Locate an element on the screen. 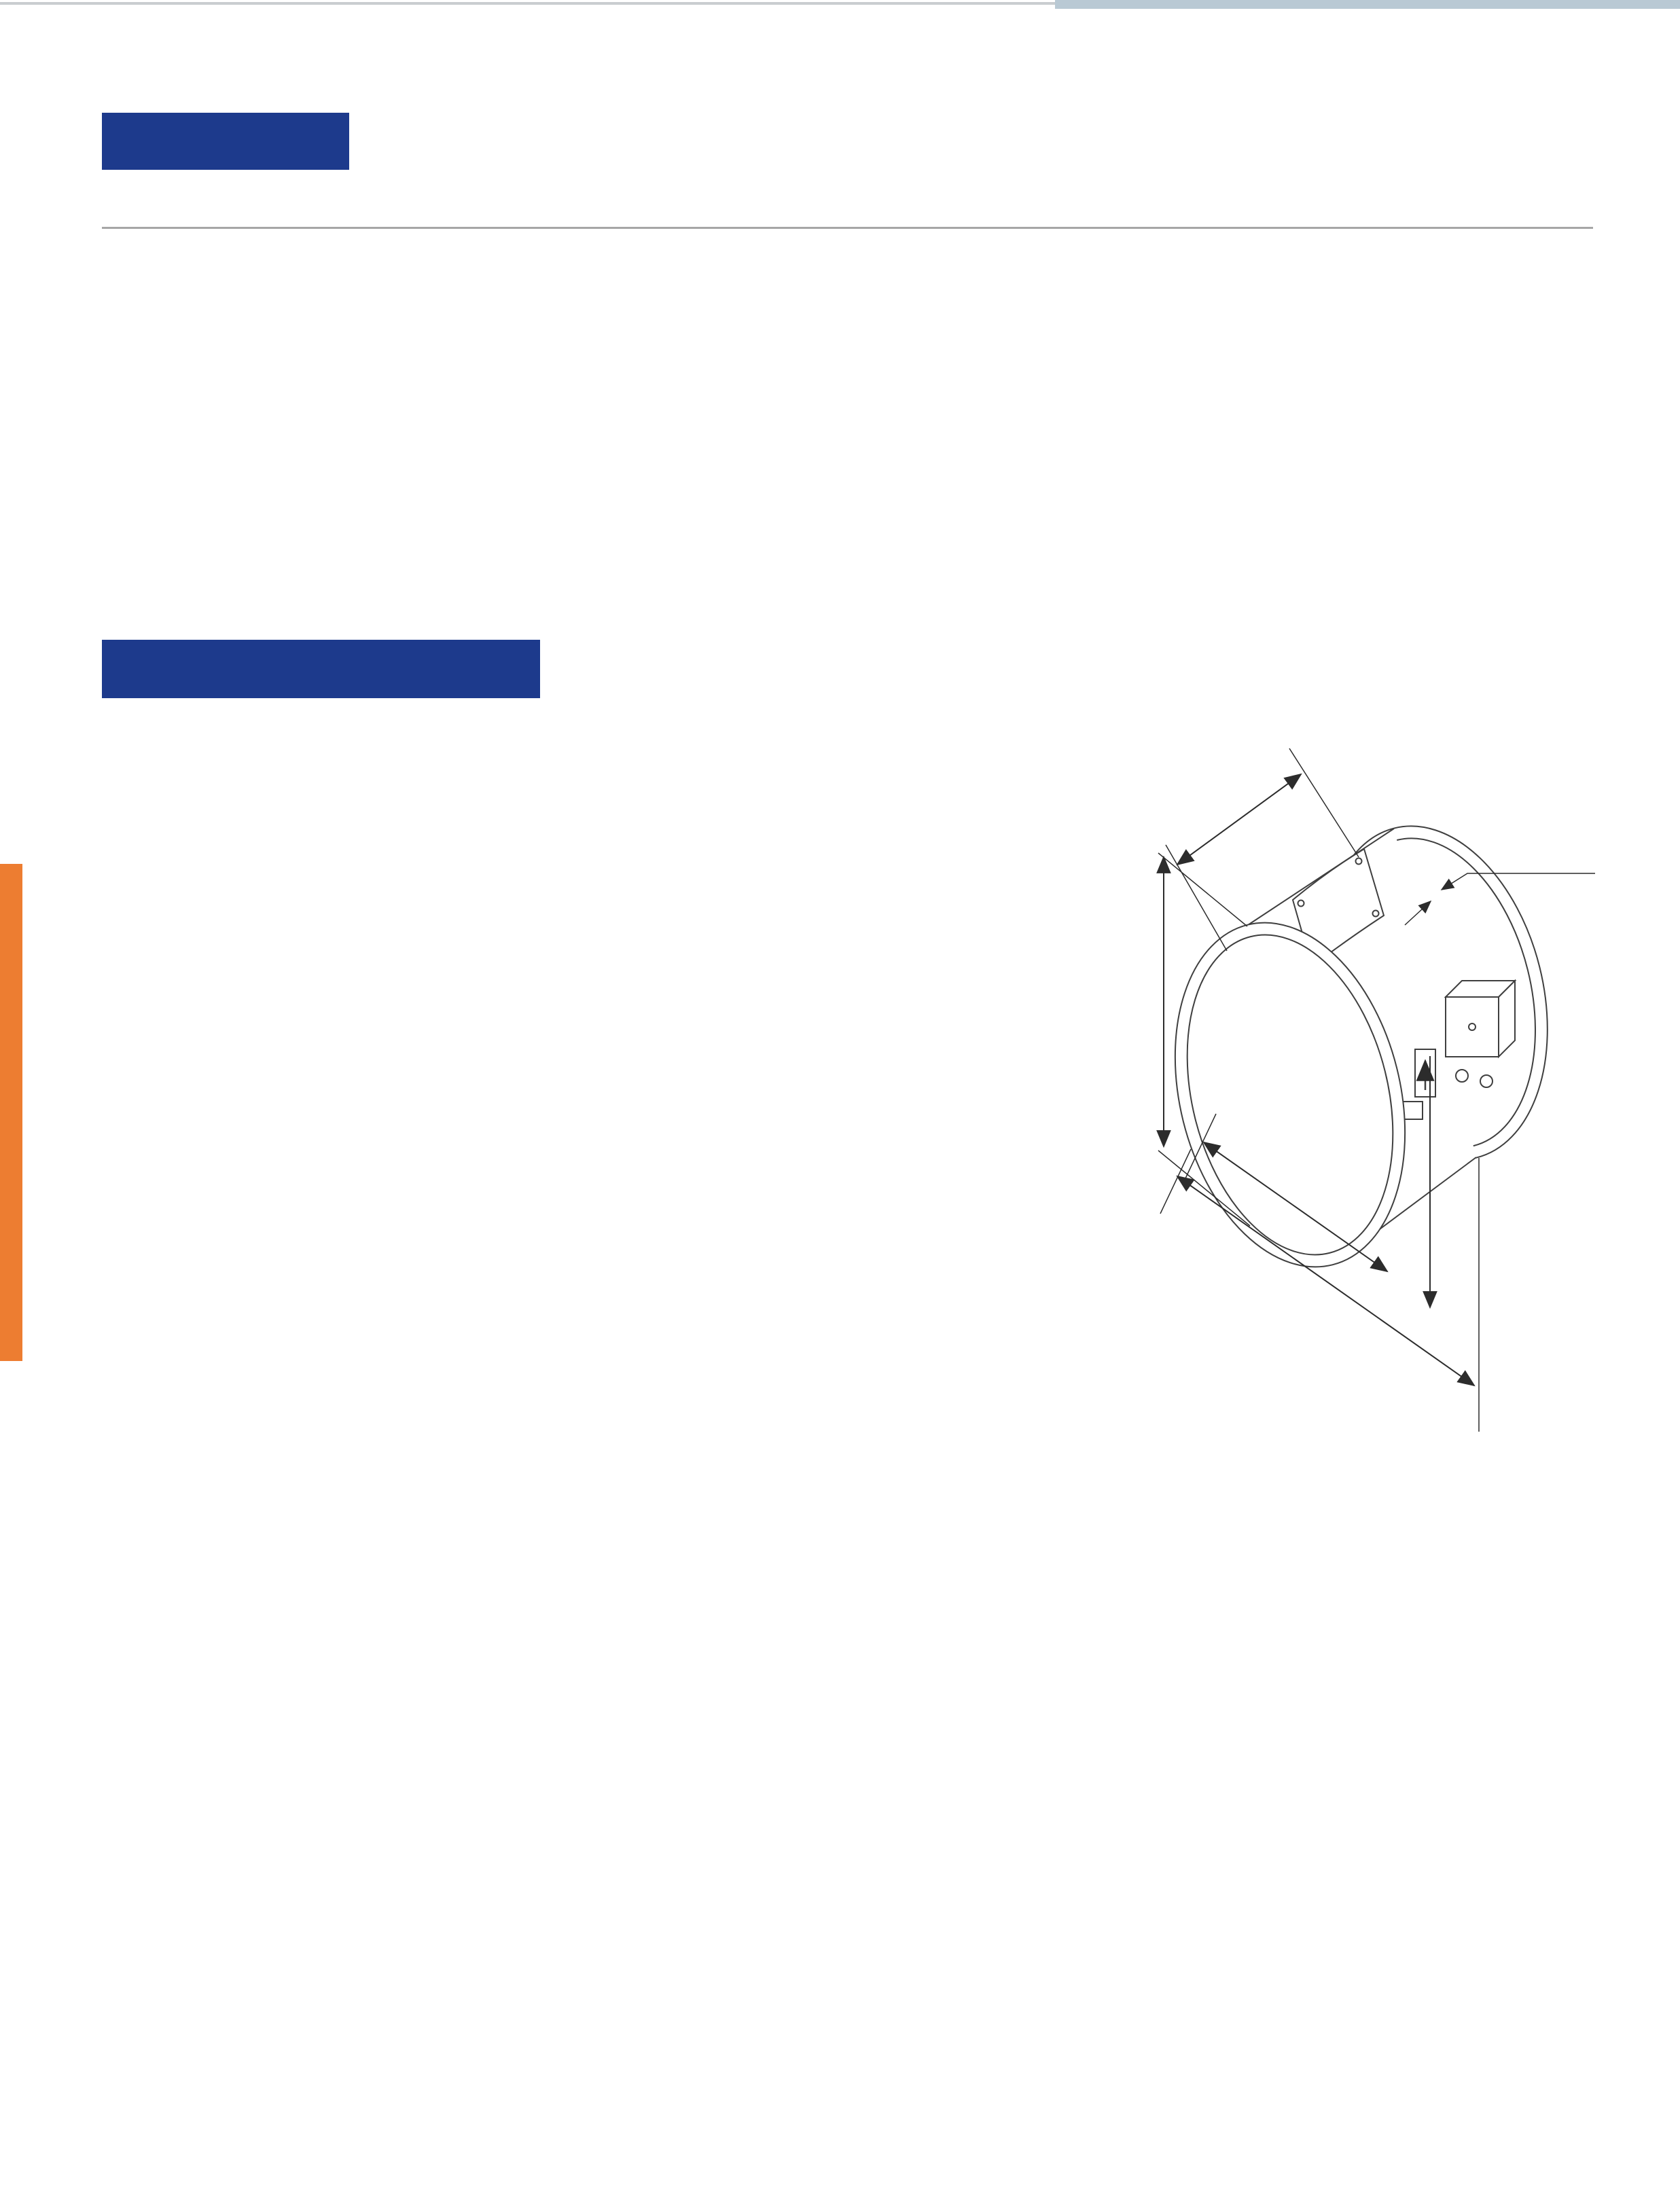  page-top-accent-bar is located at coordinates (1367, 4).